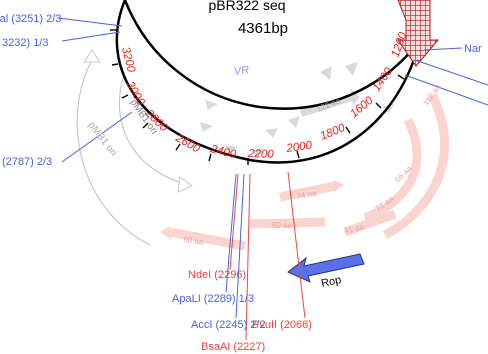  What do you see at coordinates (473, 49) in the screenshot?
I see `site-label-nar: Nar` at bounding box center [473, 49].